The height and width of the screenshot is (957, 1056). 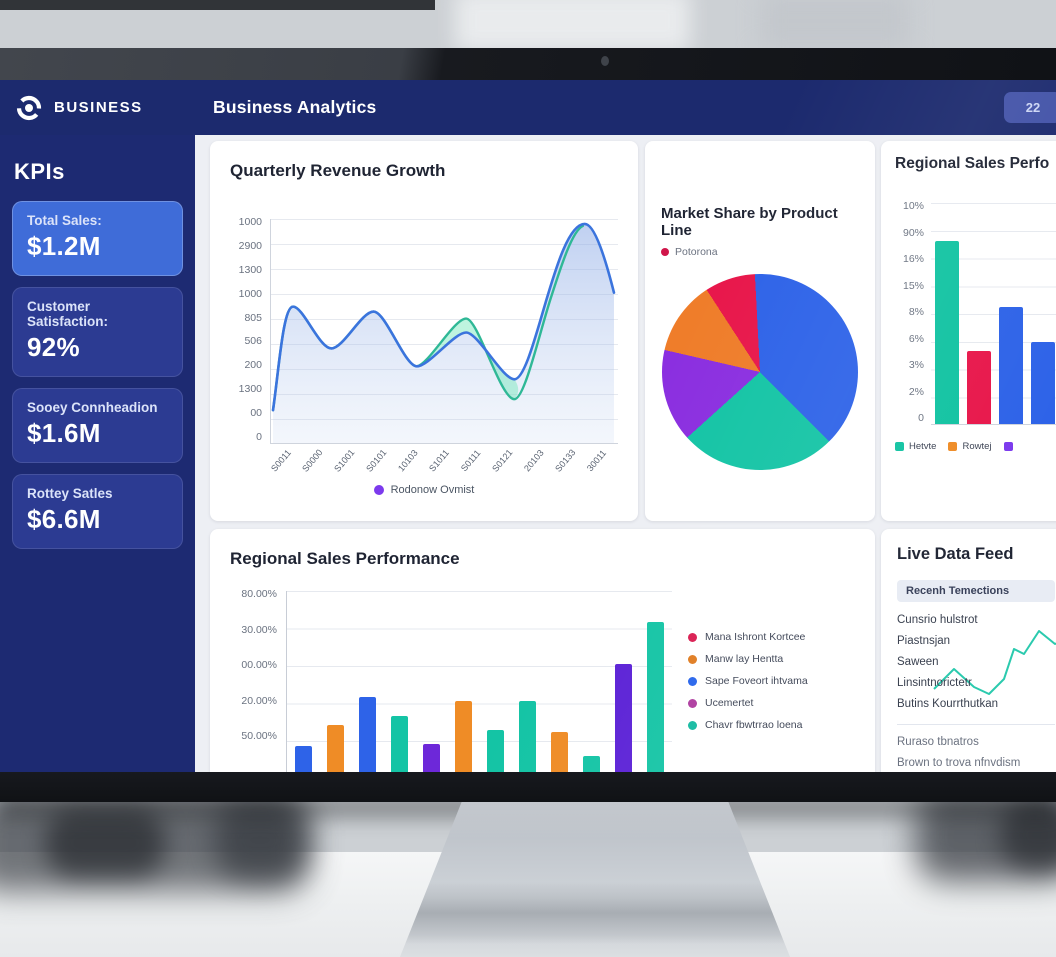 What do you see at coordinates (934, 683) in the screenshot?
I see `feed-item: Linsintnorictetr` at bounding box center [934, 683].